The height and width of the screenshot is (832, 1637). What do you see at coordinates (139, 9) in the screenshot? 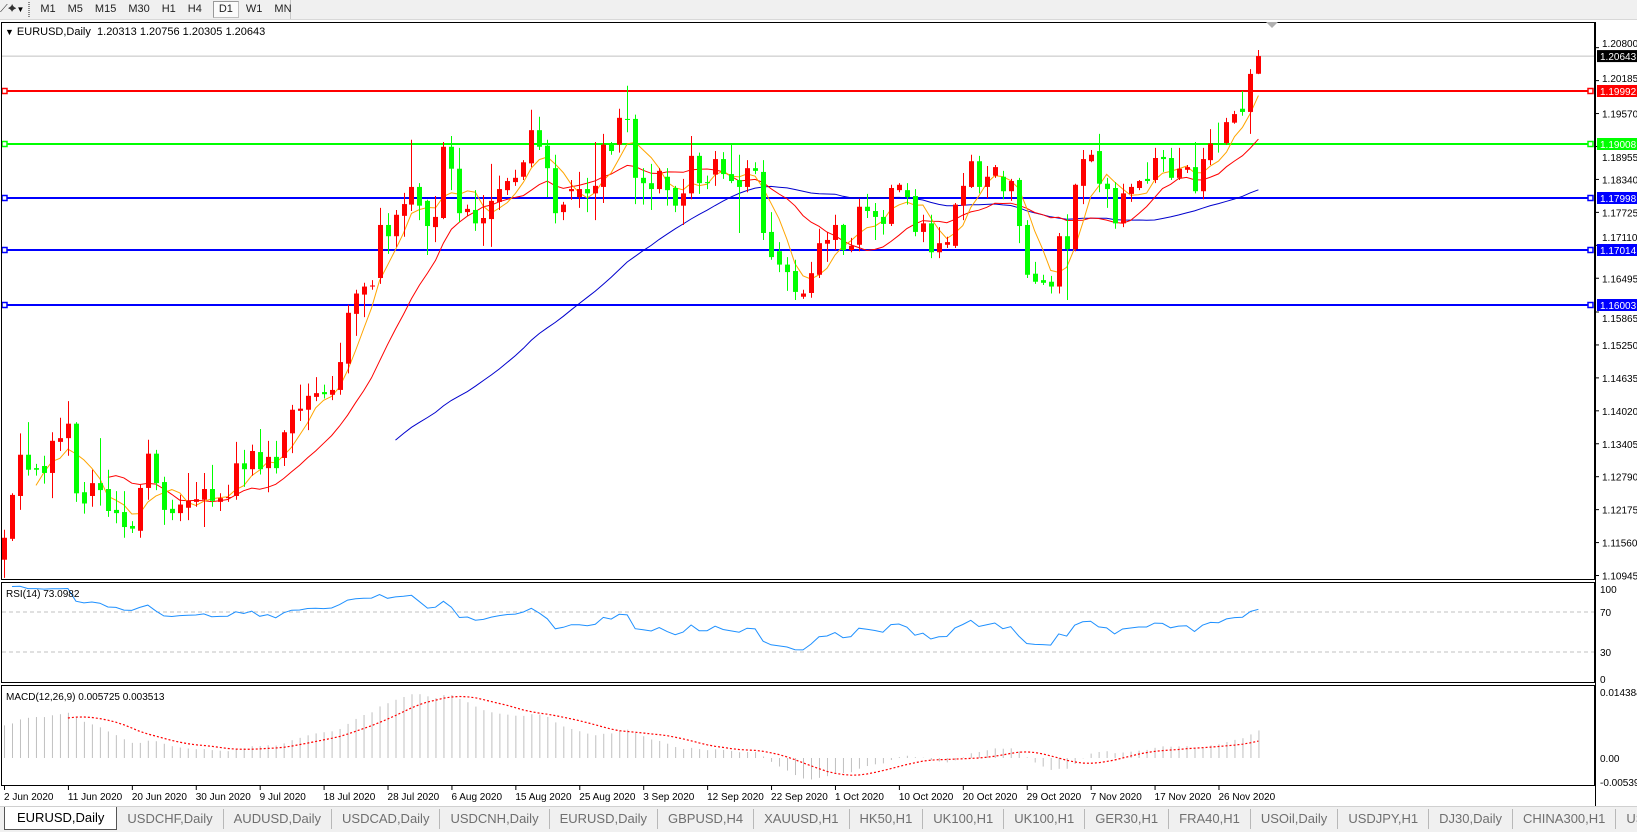
I see `timeframe-m30: M30` at bounding box center [139, 9].